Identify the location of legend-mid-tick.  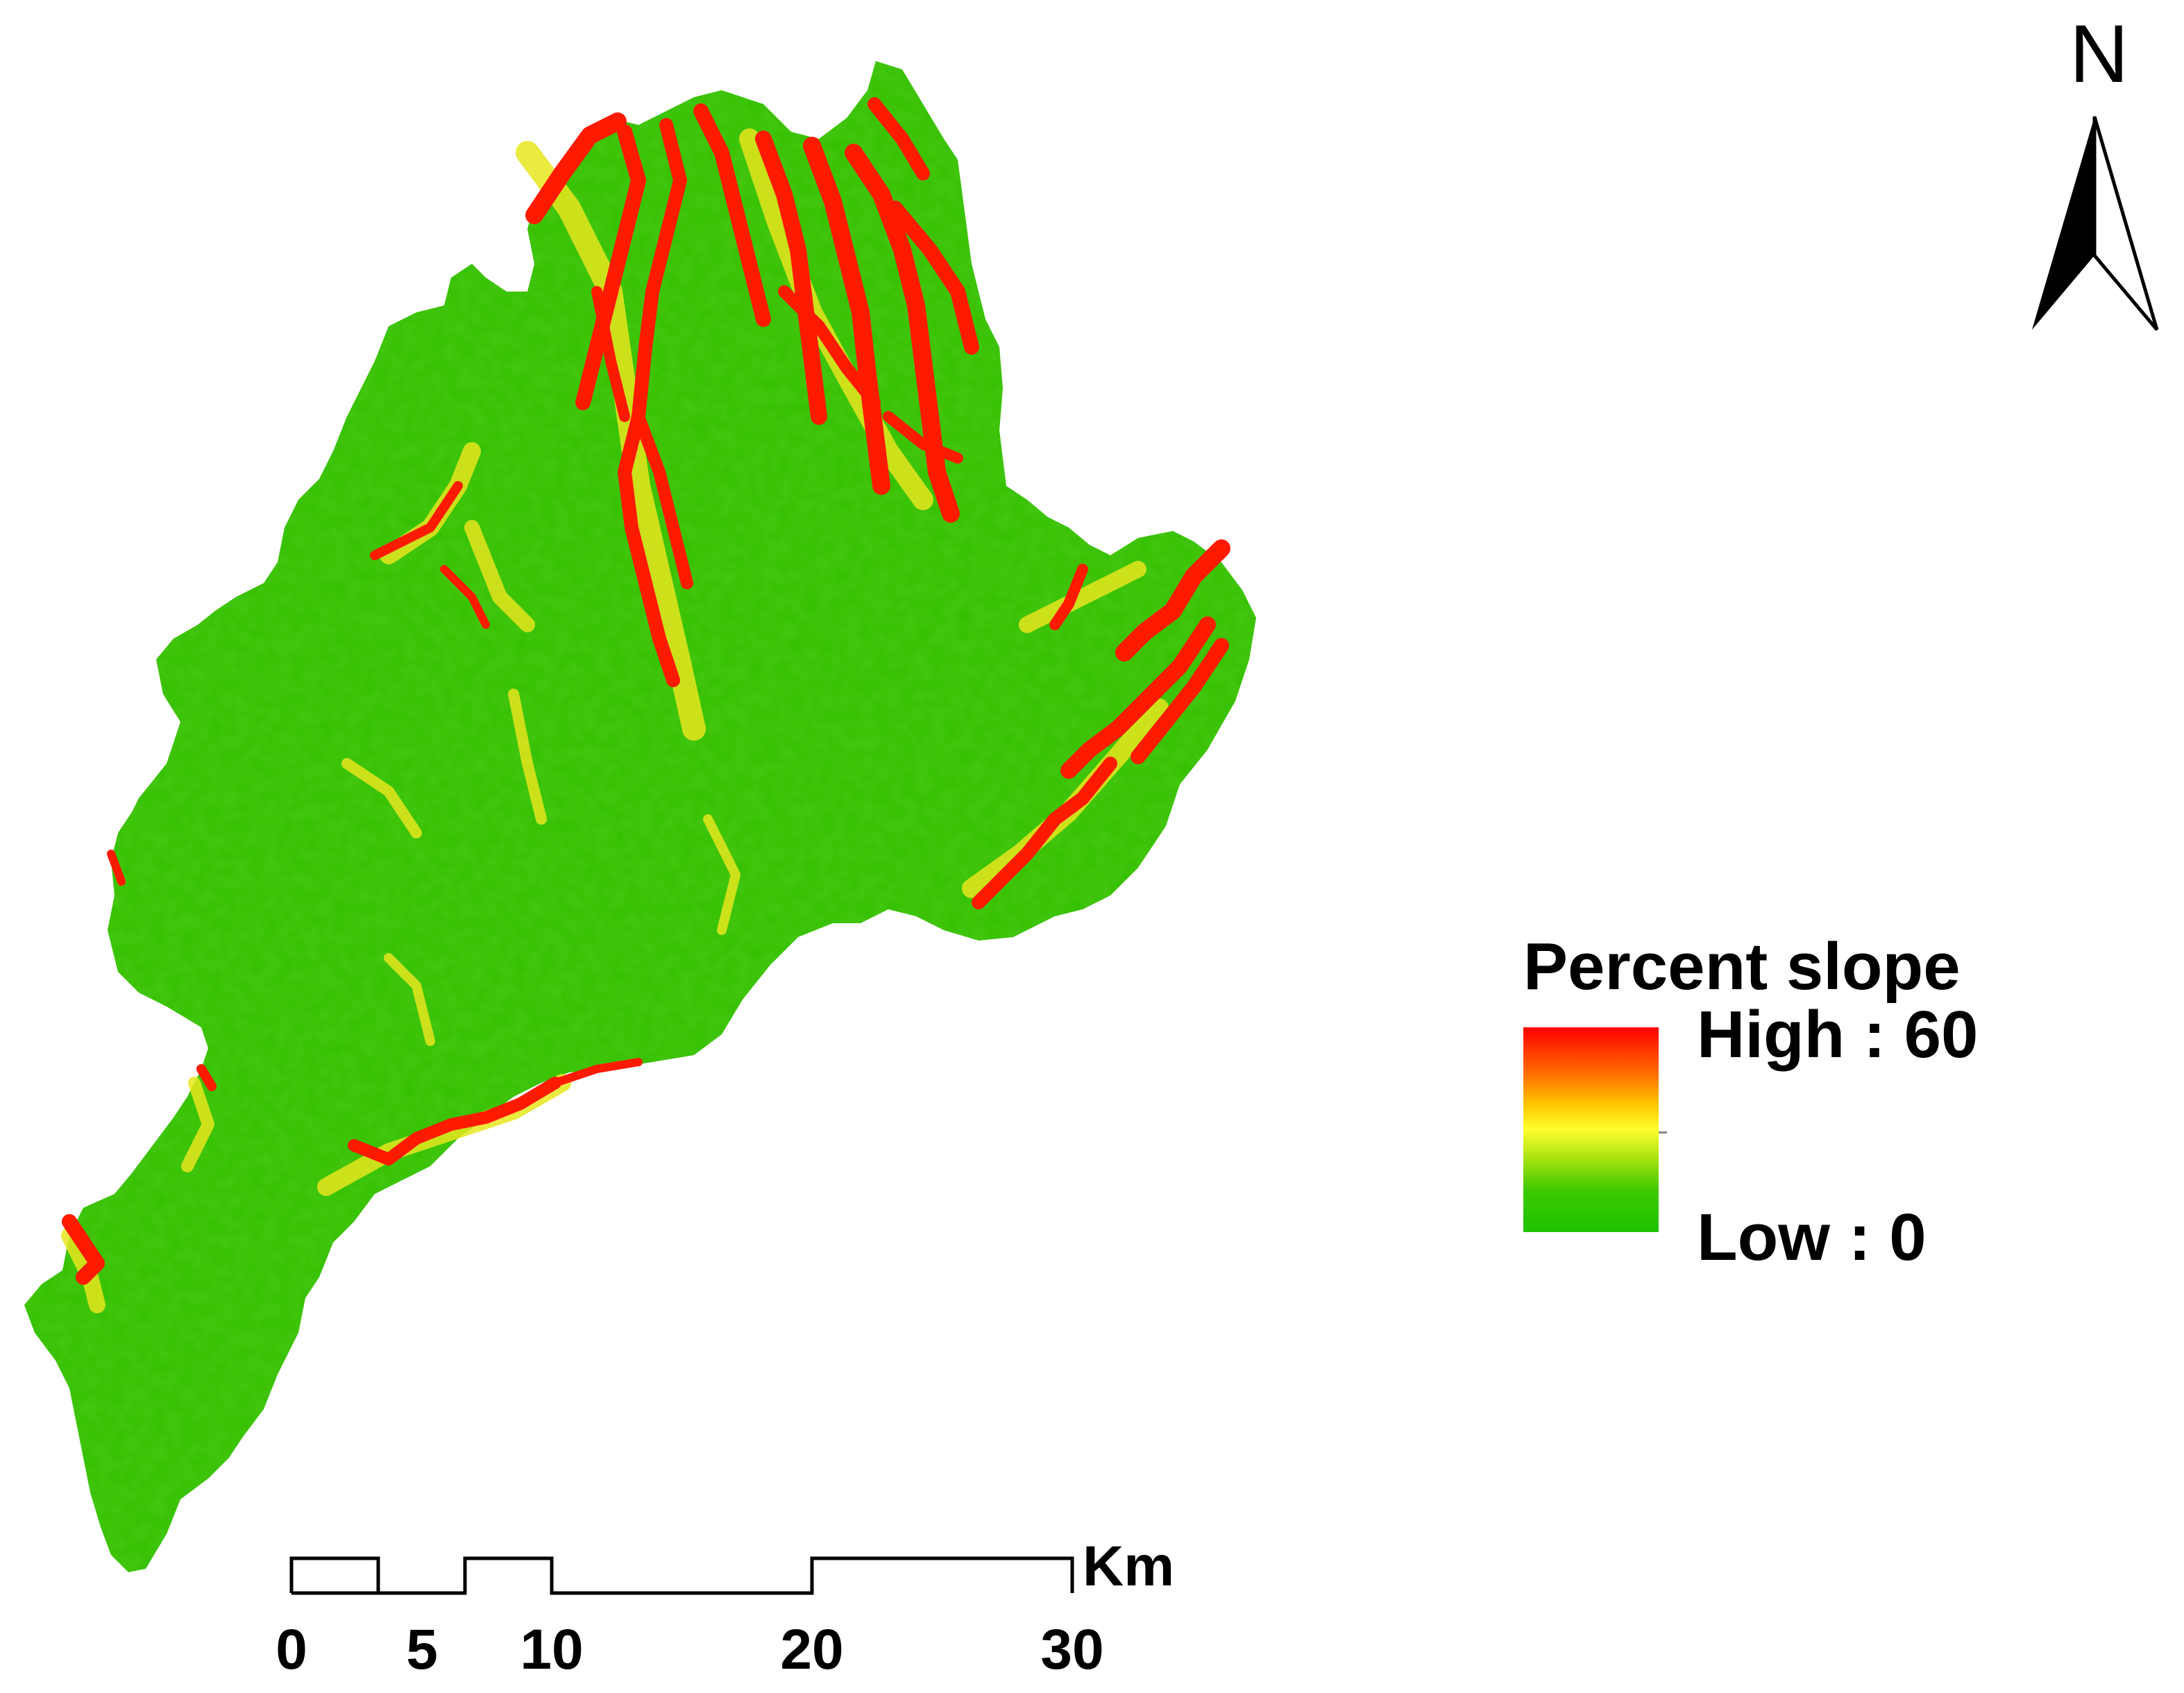
(1663, 1132).